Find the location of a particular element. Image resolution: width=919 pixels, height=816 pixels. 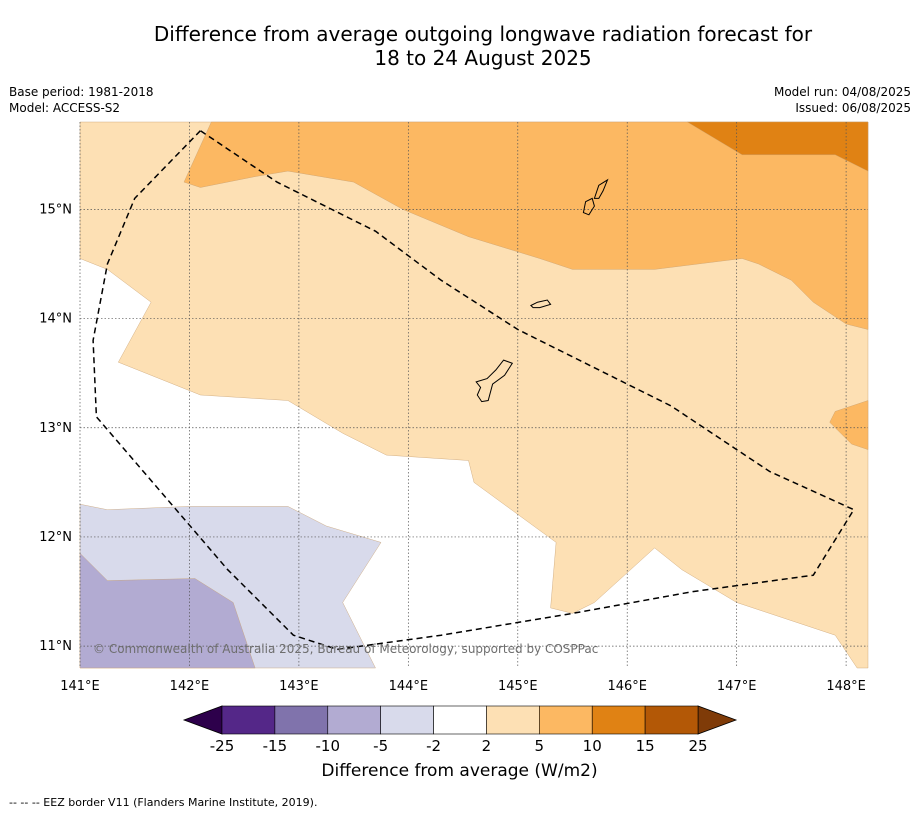

colorbar-extend-min is located at coordinates (202, 720).